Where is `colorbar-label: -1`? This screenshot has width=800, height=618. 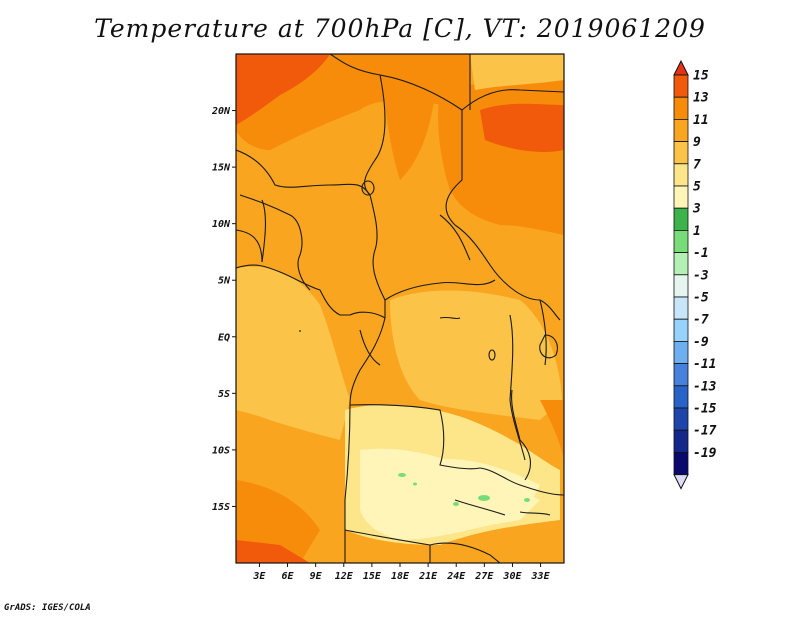 colorbar-label: -1 is located at coordinates (701, 253).